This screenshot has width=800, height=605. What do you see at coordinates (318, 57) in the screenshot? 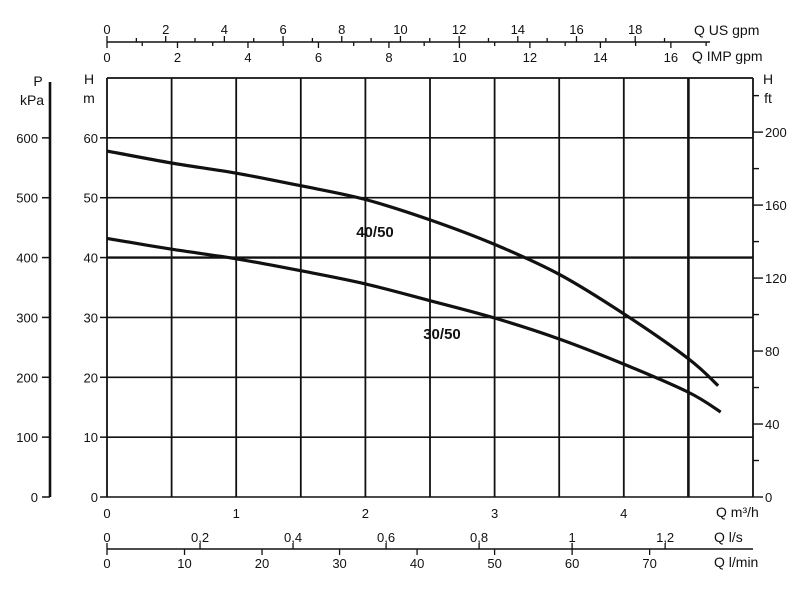
I see `imp-gpm-tick-label: 6` at bounding box center [318, 57].